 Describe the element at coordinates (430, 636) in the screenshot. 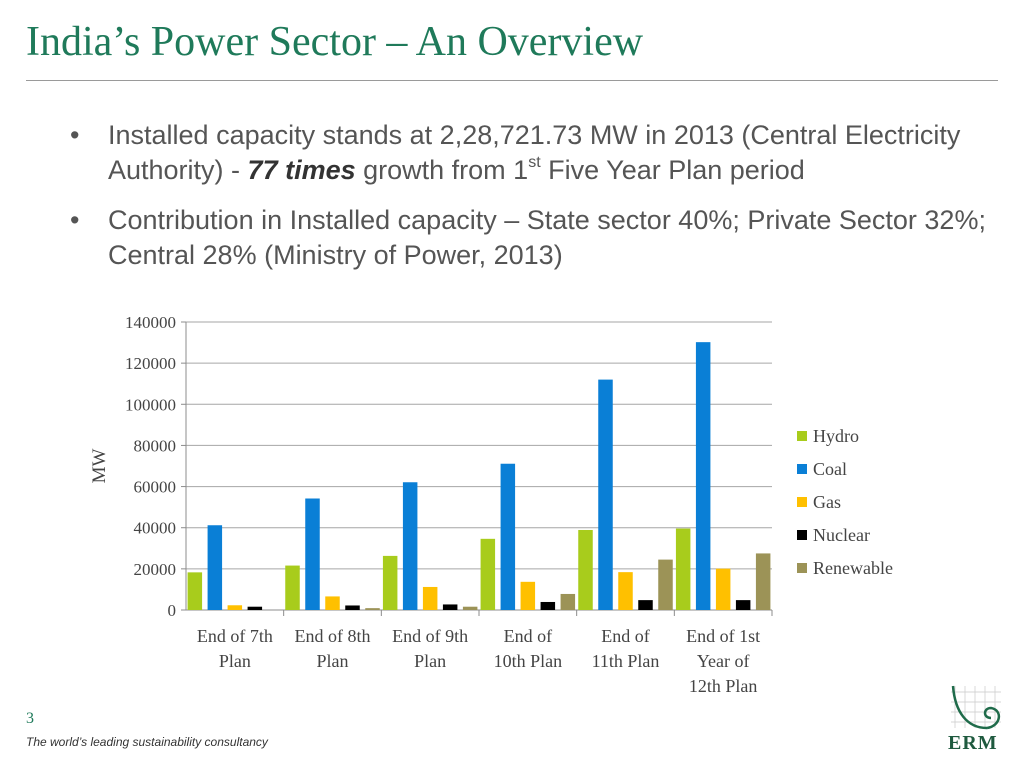

I see `x-tick-label: End of 9th` at that location.